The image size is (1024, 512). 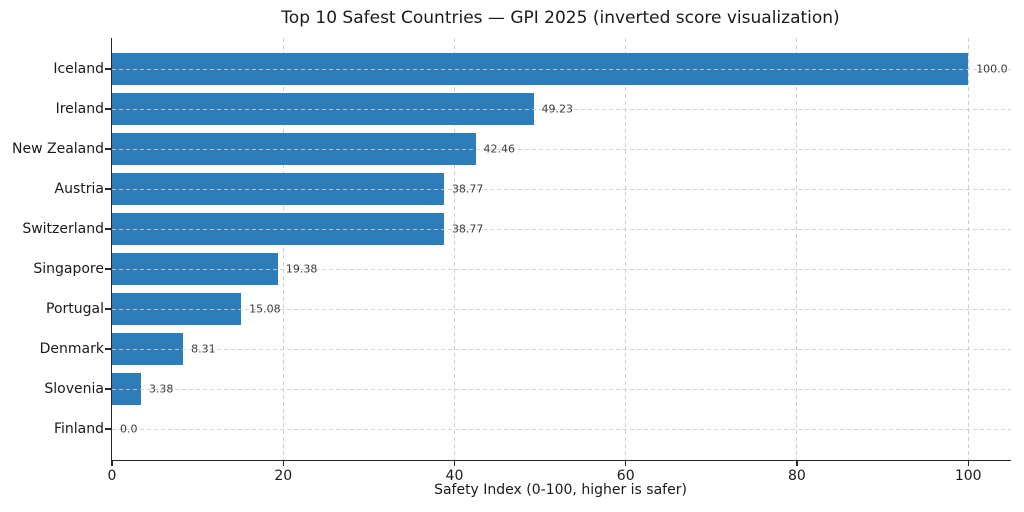 I want to click on category-label-new-zealand: New Zealand, so click(x=58, y=149).